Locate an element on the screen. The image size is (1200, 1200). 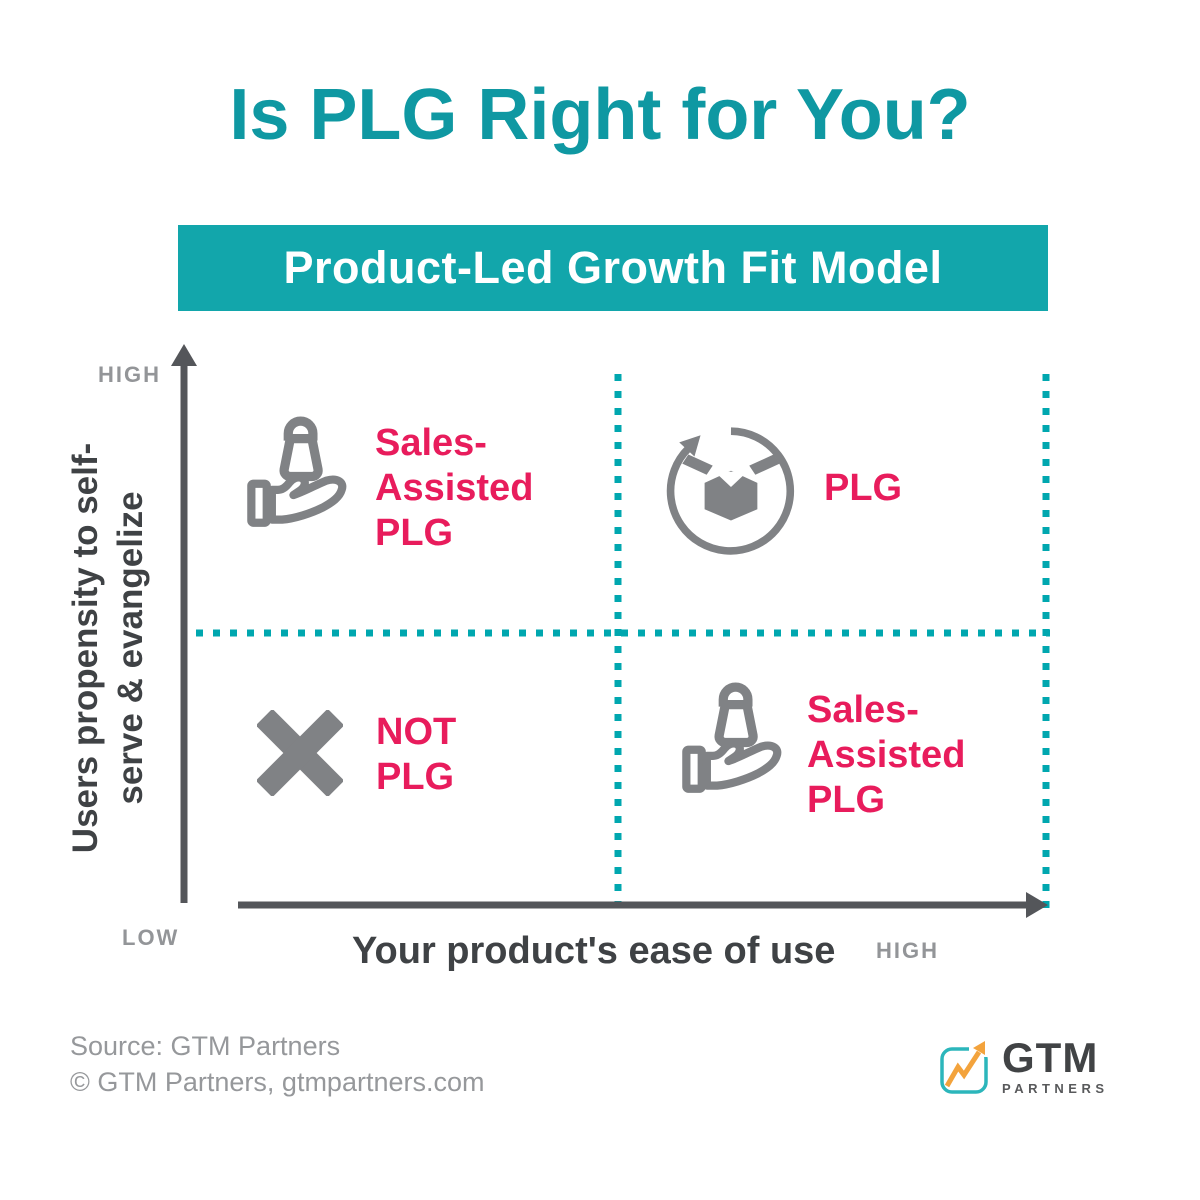
page-title: Is PLG Right for You? is located at coordinates (600, 115).